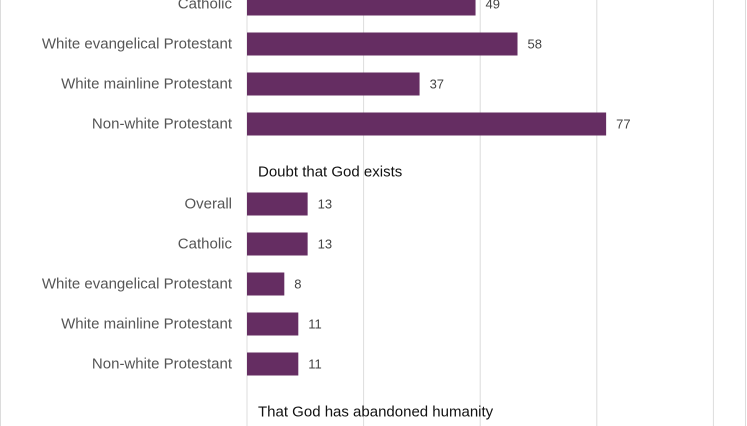  Describe the element at coordinates (376, 412) in the screenshot. I see `section-title: That God has abandoned humanity` at that location.